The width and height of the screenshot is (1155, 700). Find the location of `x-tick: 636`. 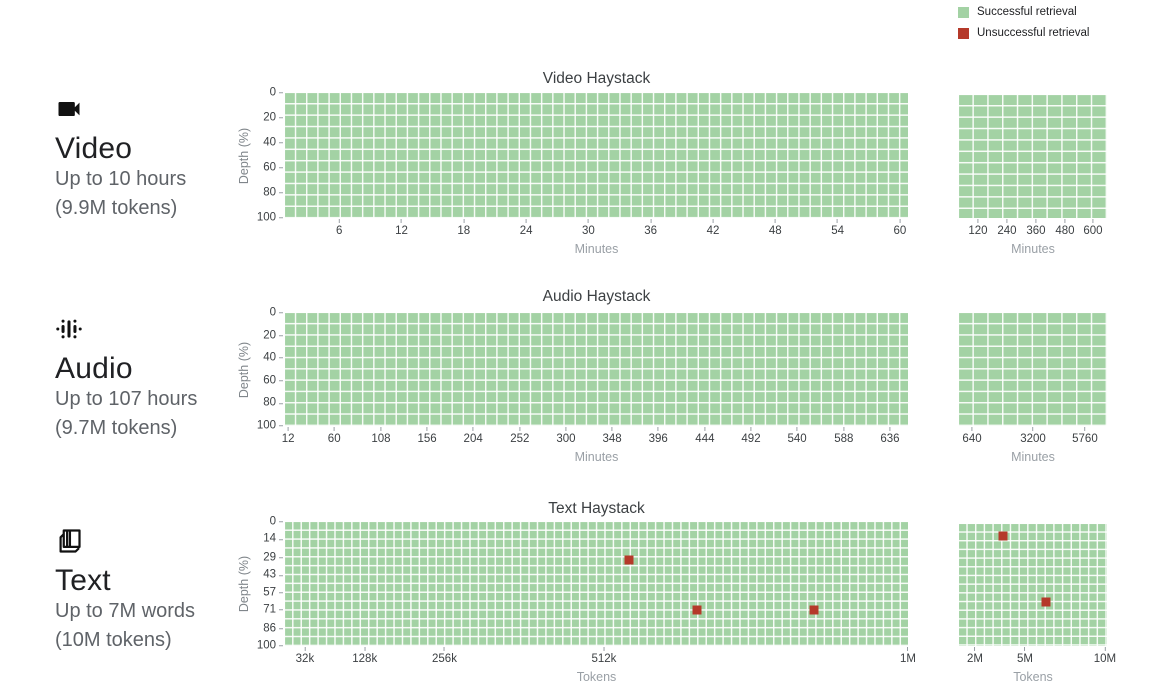

x-tick: 636 is located at coordinates (890, 436).